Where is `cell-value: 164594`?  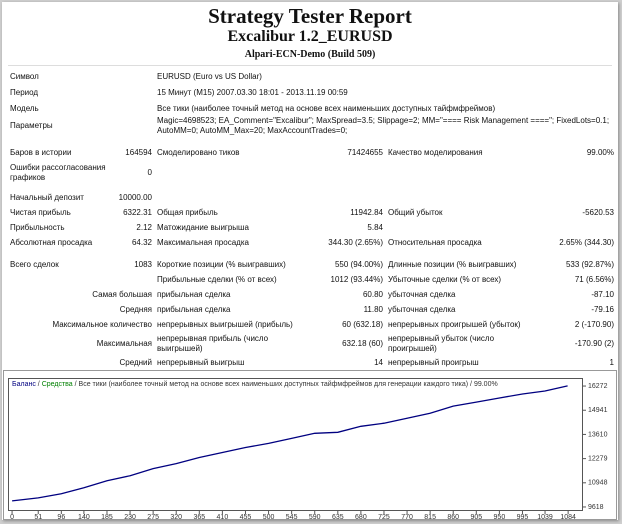 cell-value: 164594 is located at coordinates (138, 152).